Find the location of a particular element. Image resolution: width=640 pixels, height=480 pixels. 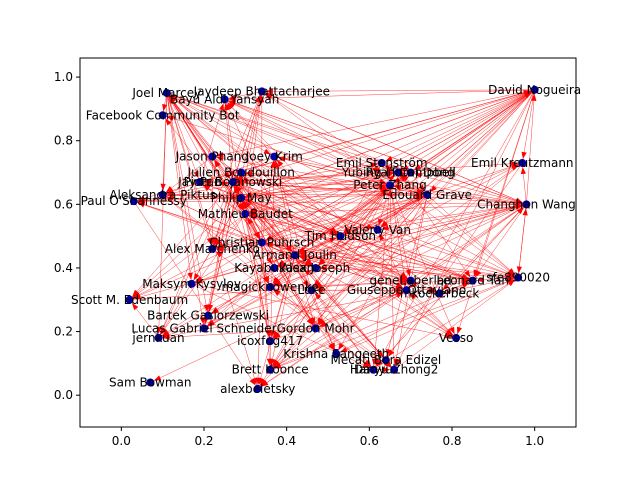

node-label: Facebook Community Bot is located at coordinates (163, 115).